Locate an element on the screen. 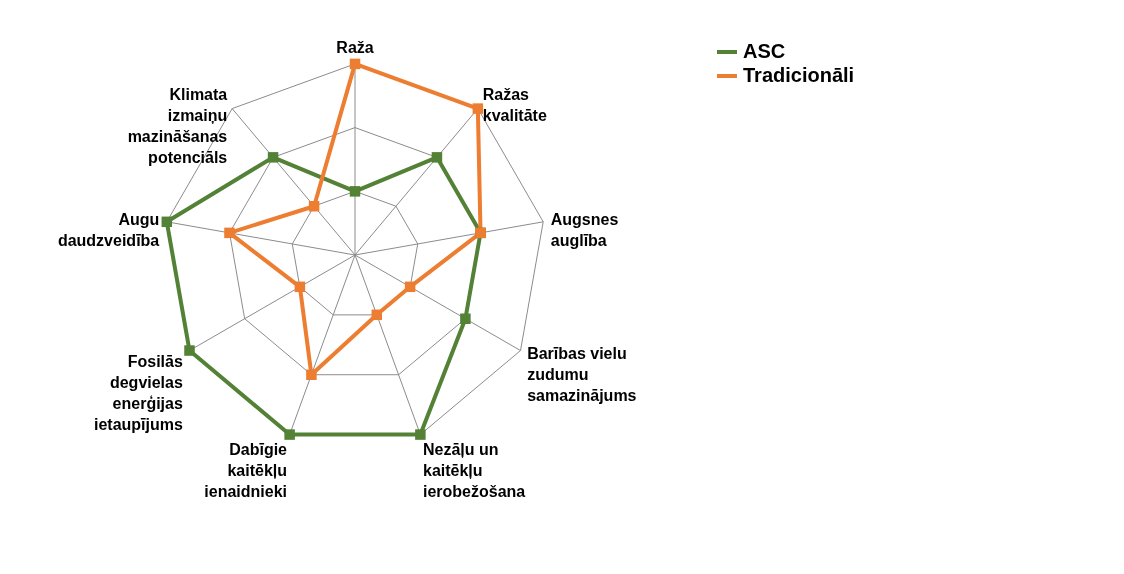 This screenshot has height=574, width=1124. spoke-label: Augu daudzveidība is located at coordinates (108, 230).